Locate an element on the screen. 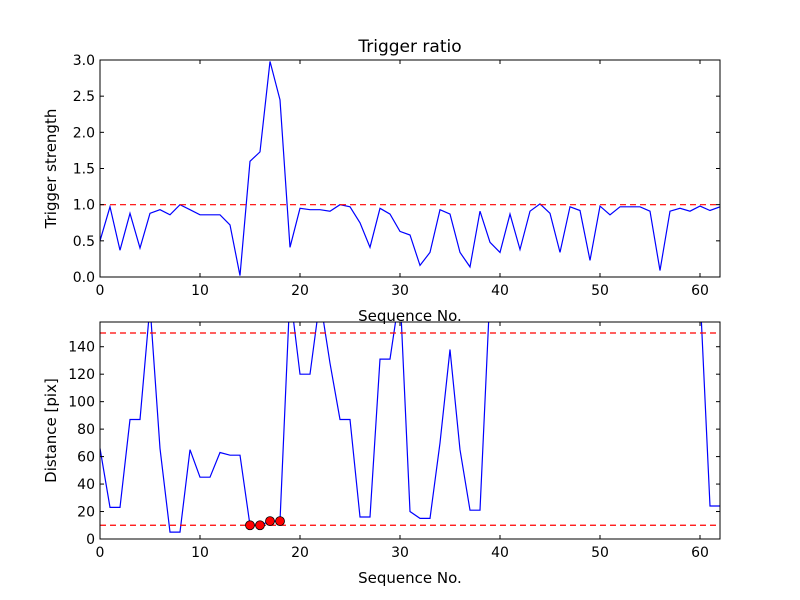  y-tick-label: 140 is located at coordinates (81, 348).